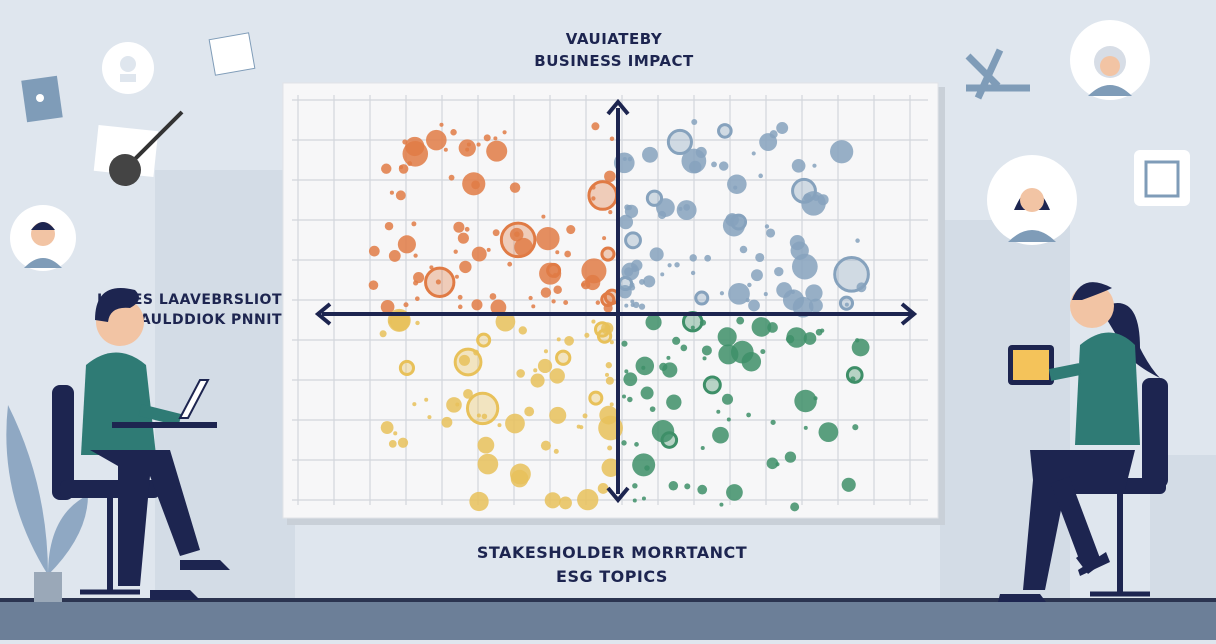  What do you see at coordinates (618, 107) in the screenshot?
I see `arrow-up` at bounding box center [618, 107].